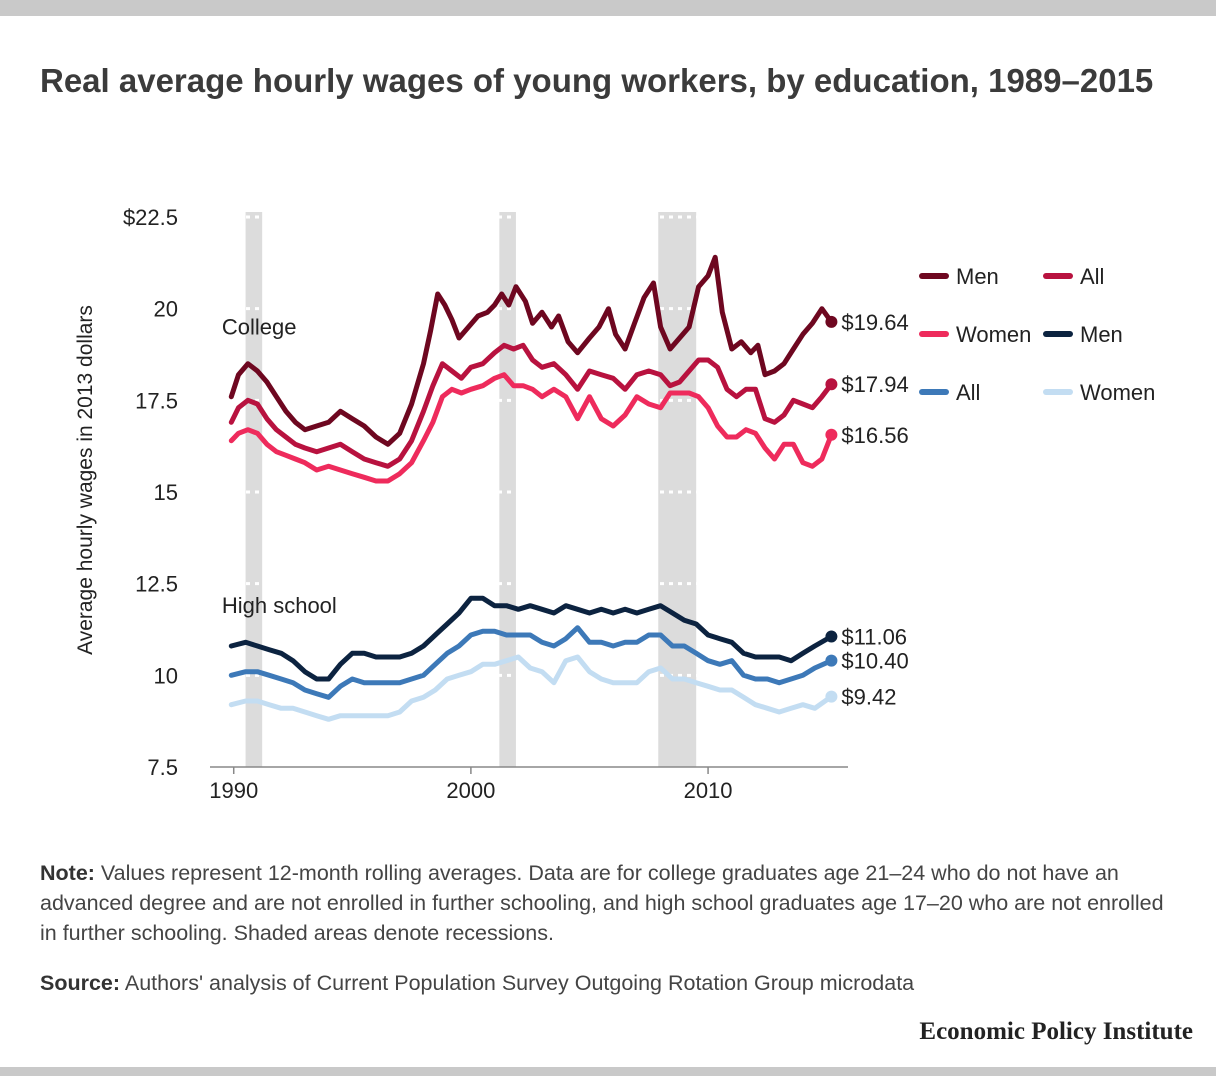 This screenshot has width=1216, height=1076. I want to click on y-tick-label: 12.5, so click(156, 584).